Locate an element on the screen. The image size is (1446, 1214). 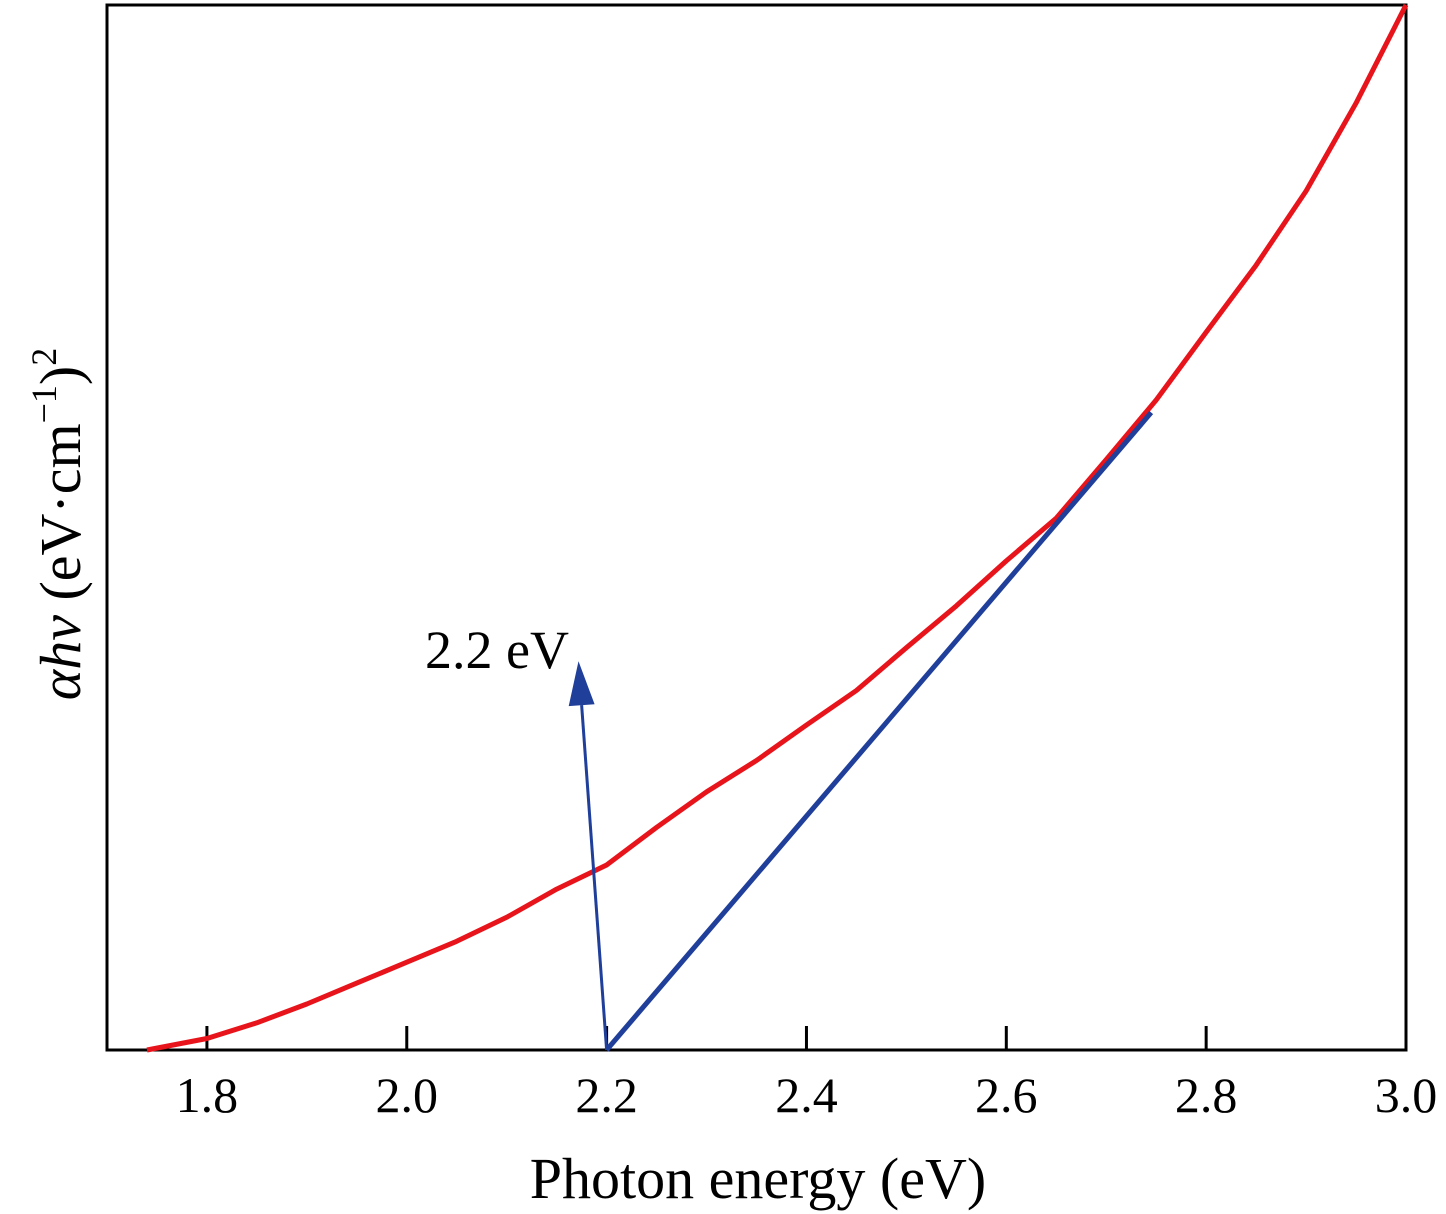
x-tick-label: 2.2 is located at coordinates (606, 1095).